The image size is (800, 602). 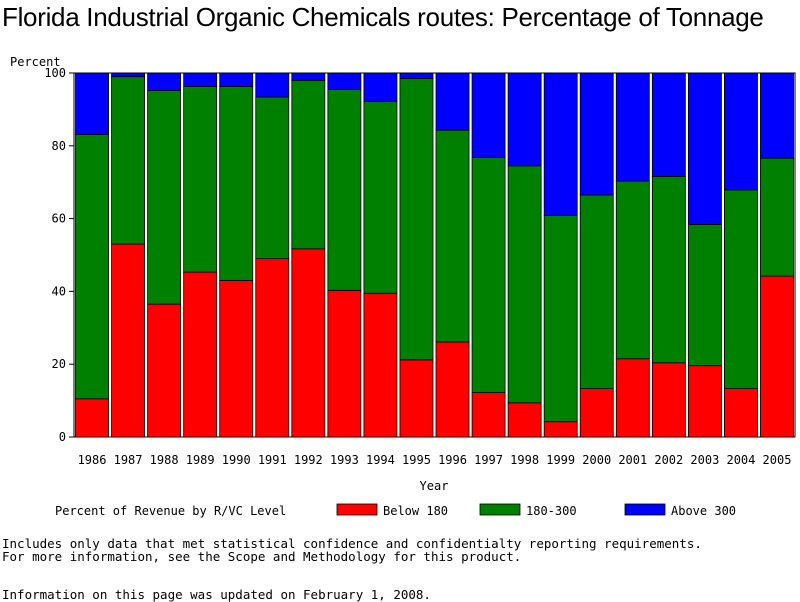 I want to click on x-tick-label-1996: 1996, so click(x=452, y=460).